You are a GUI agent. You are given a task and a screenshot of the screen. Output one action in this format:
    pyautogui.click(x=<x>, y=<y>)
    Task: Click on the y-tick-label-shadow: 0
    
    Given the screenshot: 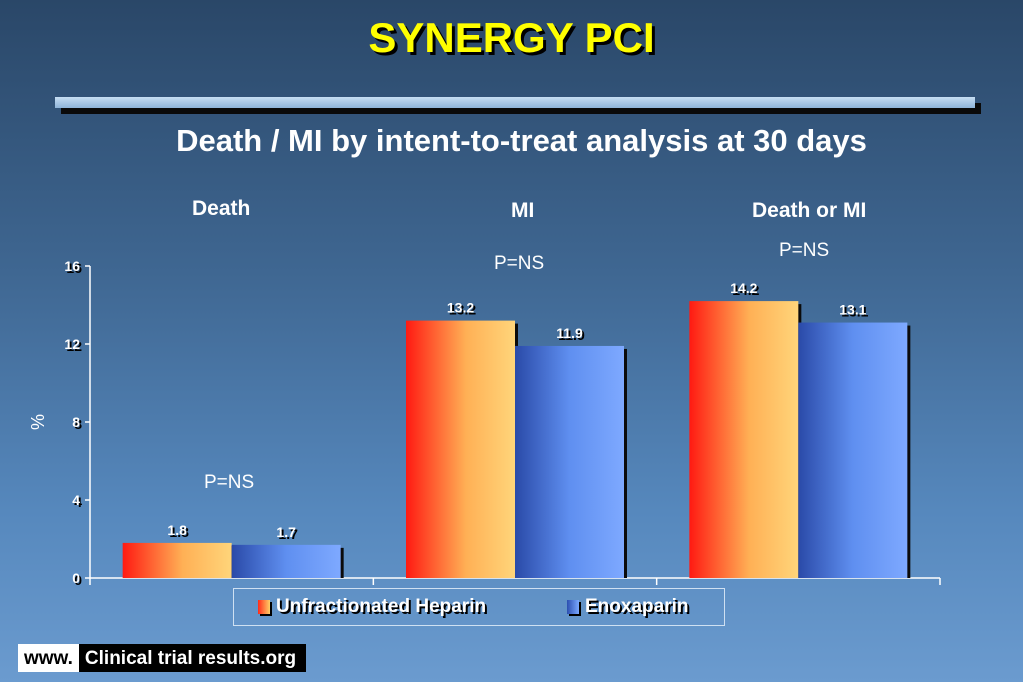 What is the action you would take?
    pyautogui.click(x=78, y=580)
    